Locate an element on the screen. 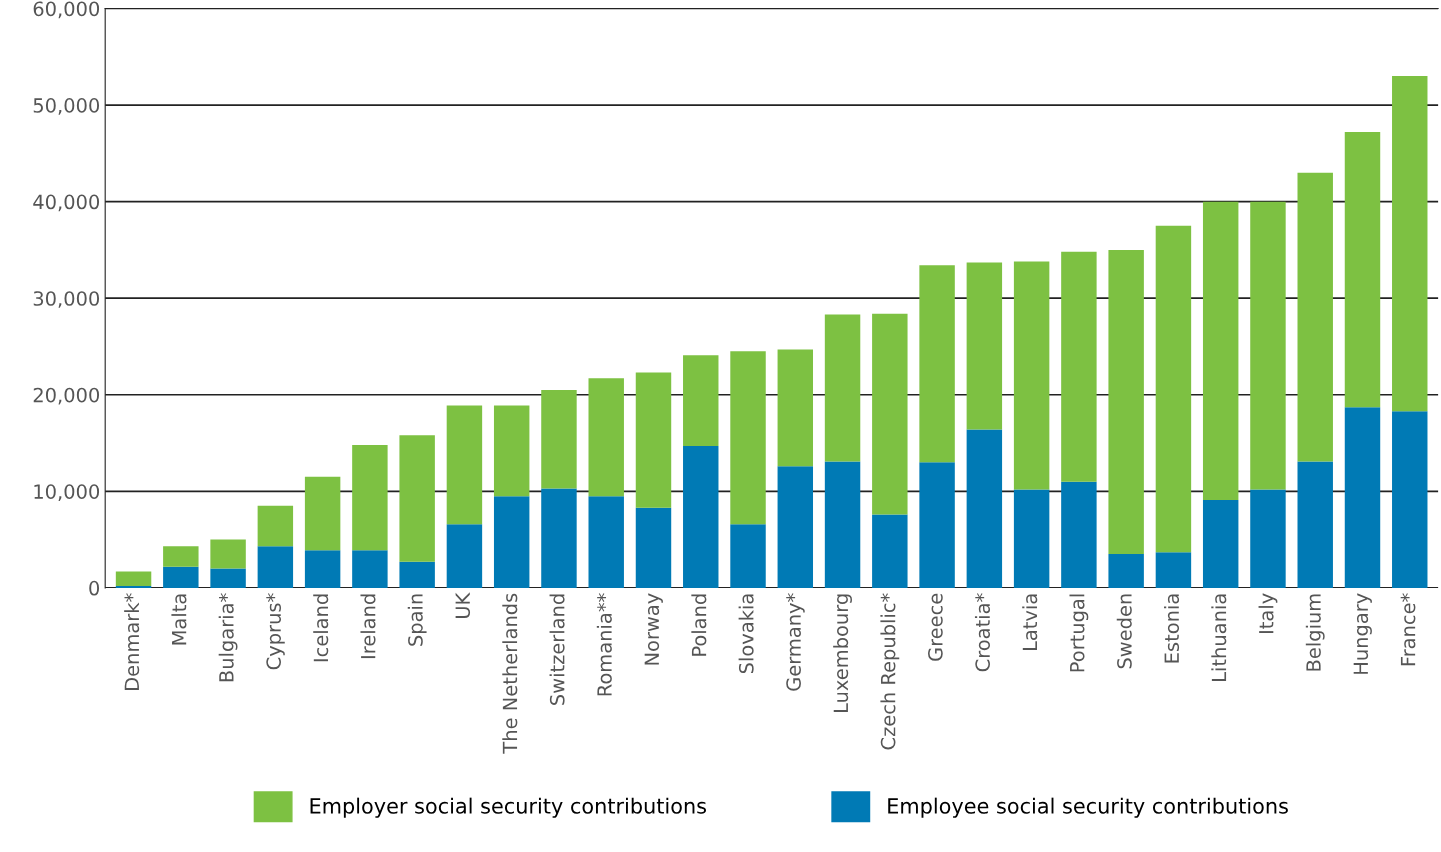  x-tick-label: Spain is located at coordinates (417, 620).